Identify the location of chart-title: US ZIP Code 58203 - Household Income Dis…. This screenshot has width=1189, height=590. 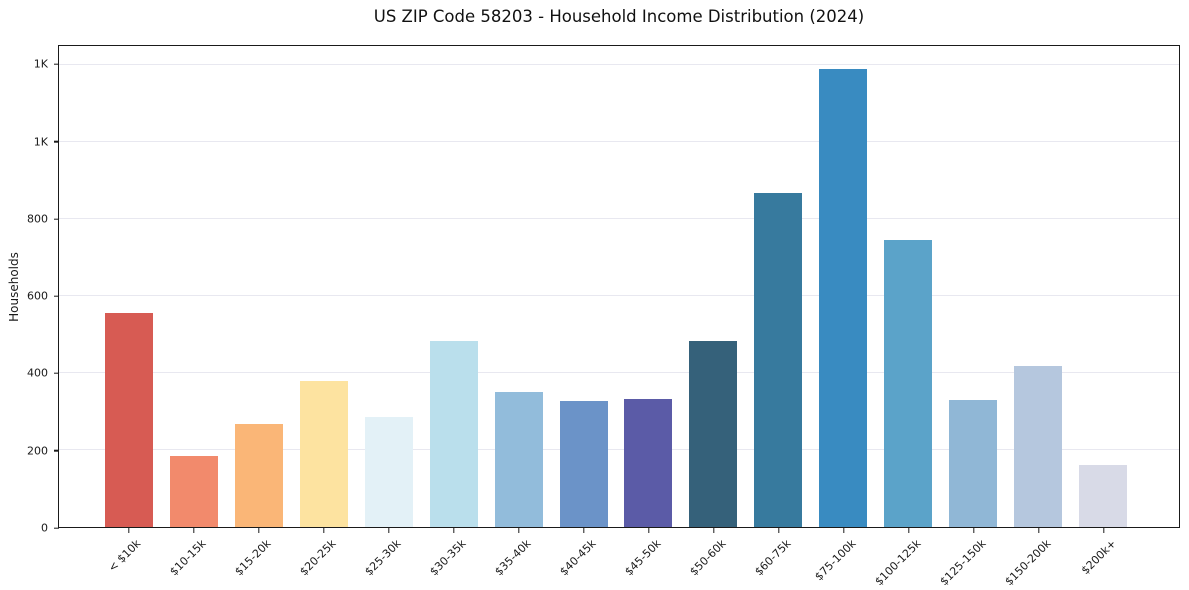
(619, 16).